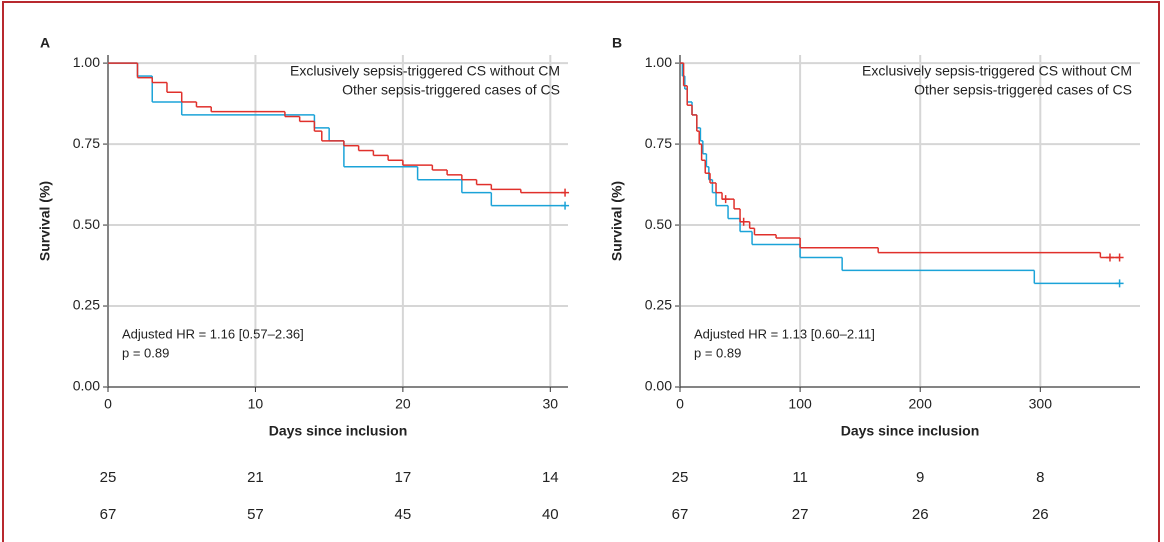 The height and width of the screenshot is (542, 1164). I want to click on at-risk-count: 45, so click(403, 514).